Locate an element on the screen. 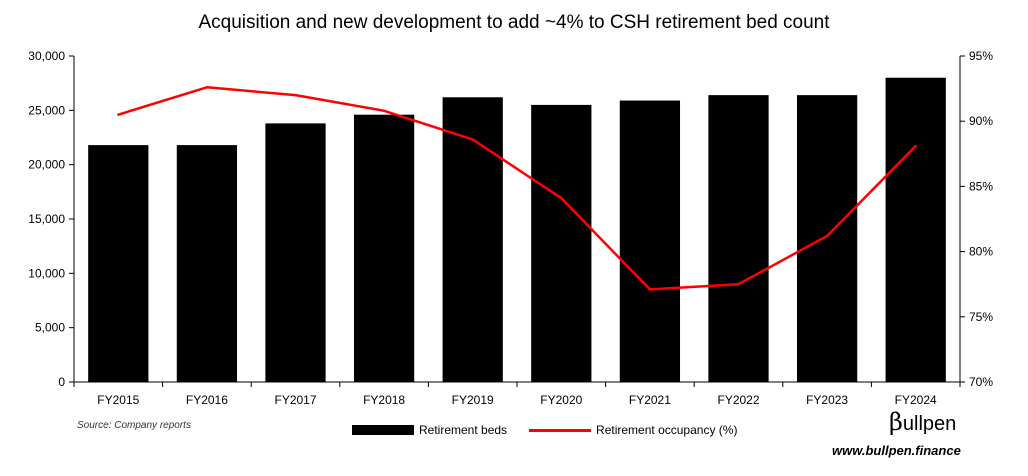 This screenshot has width=1028, height=476. brand-url: www.bullpen.finance is located at coordinates (896, 450).